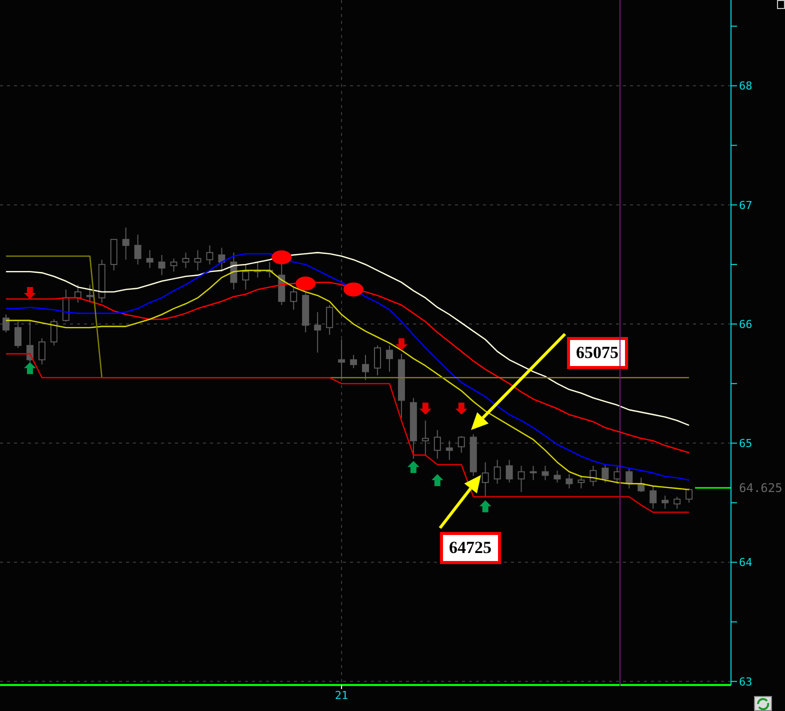  I want to click on annotation: 64725, so click(470, 548).